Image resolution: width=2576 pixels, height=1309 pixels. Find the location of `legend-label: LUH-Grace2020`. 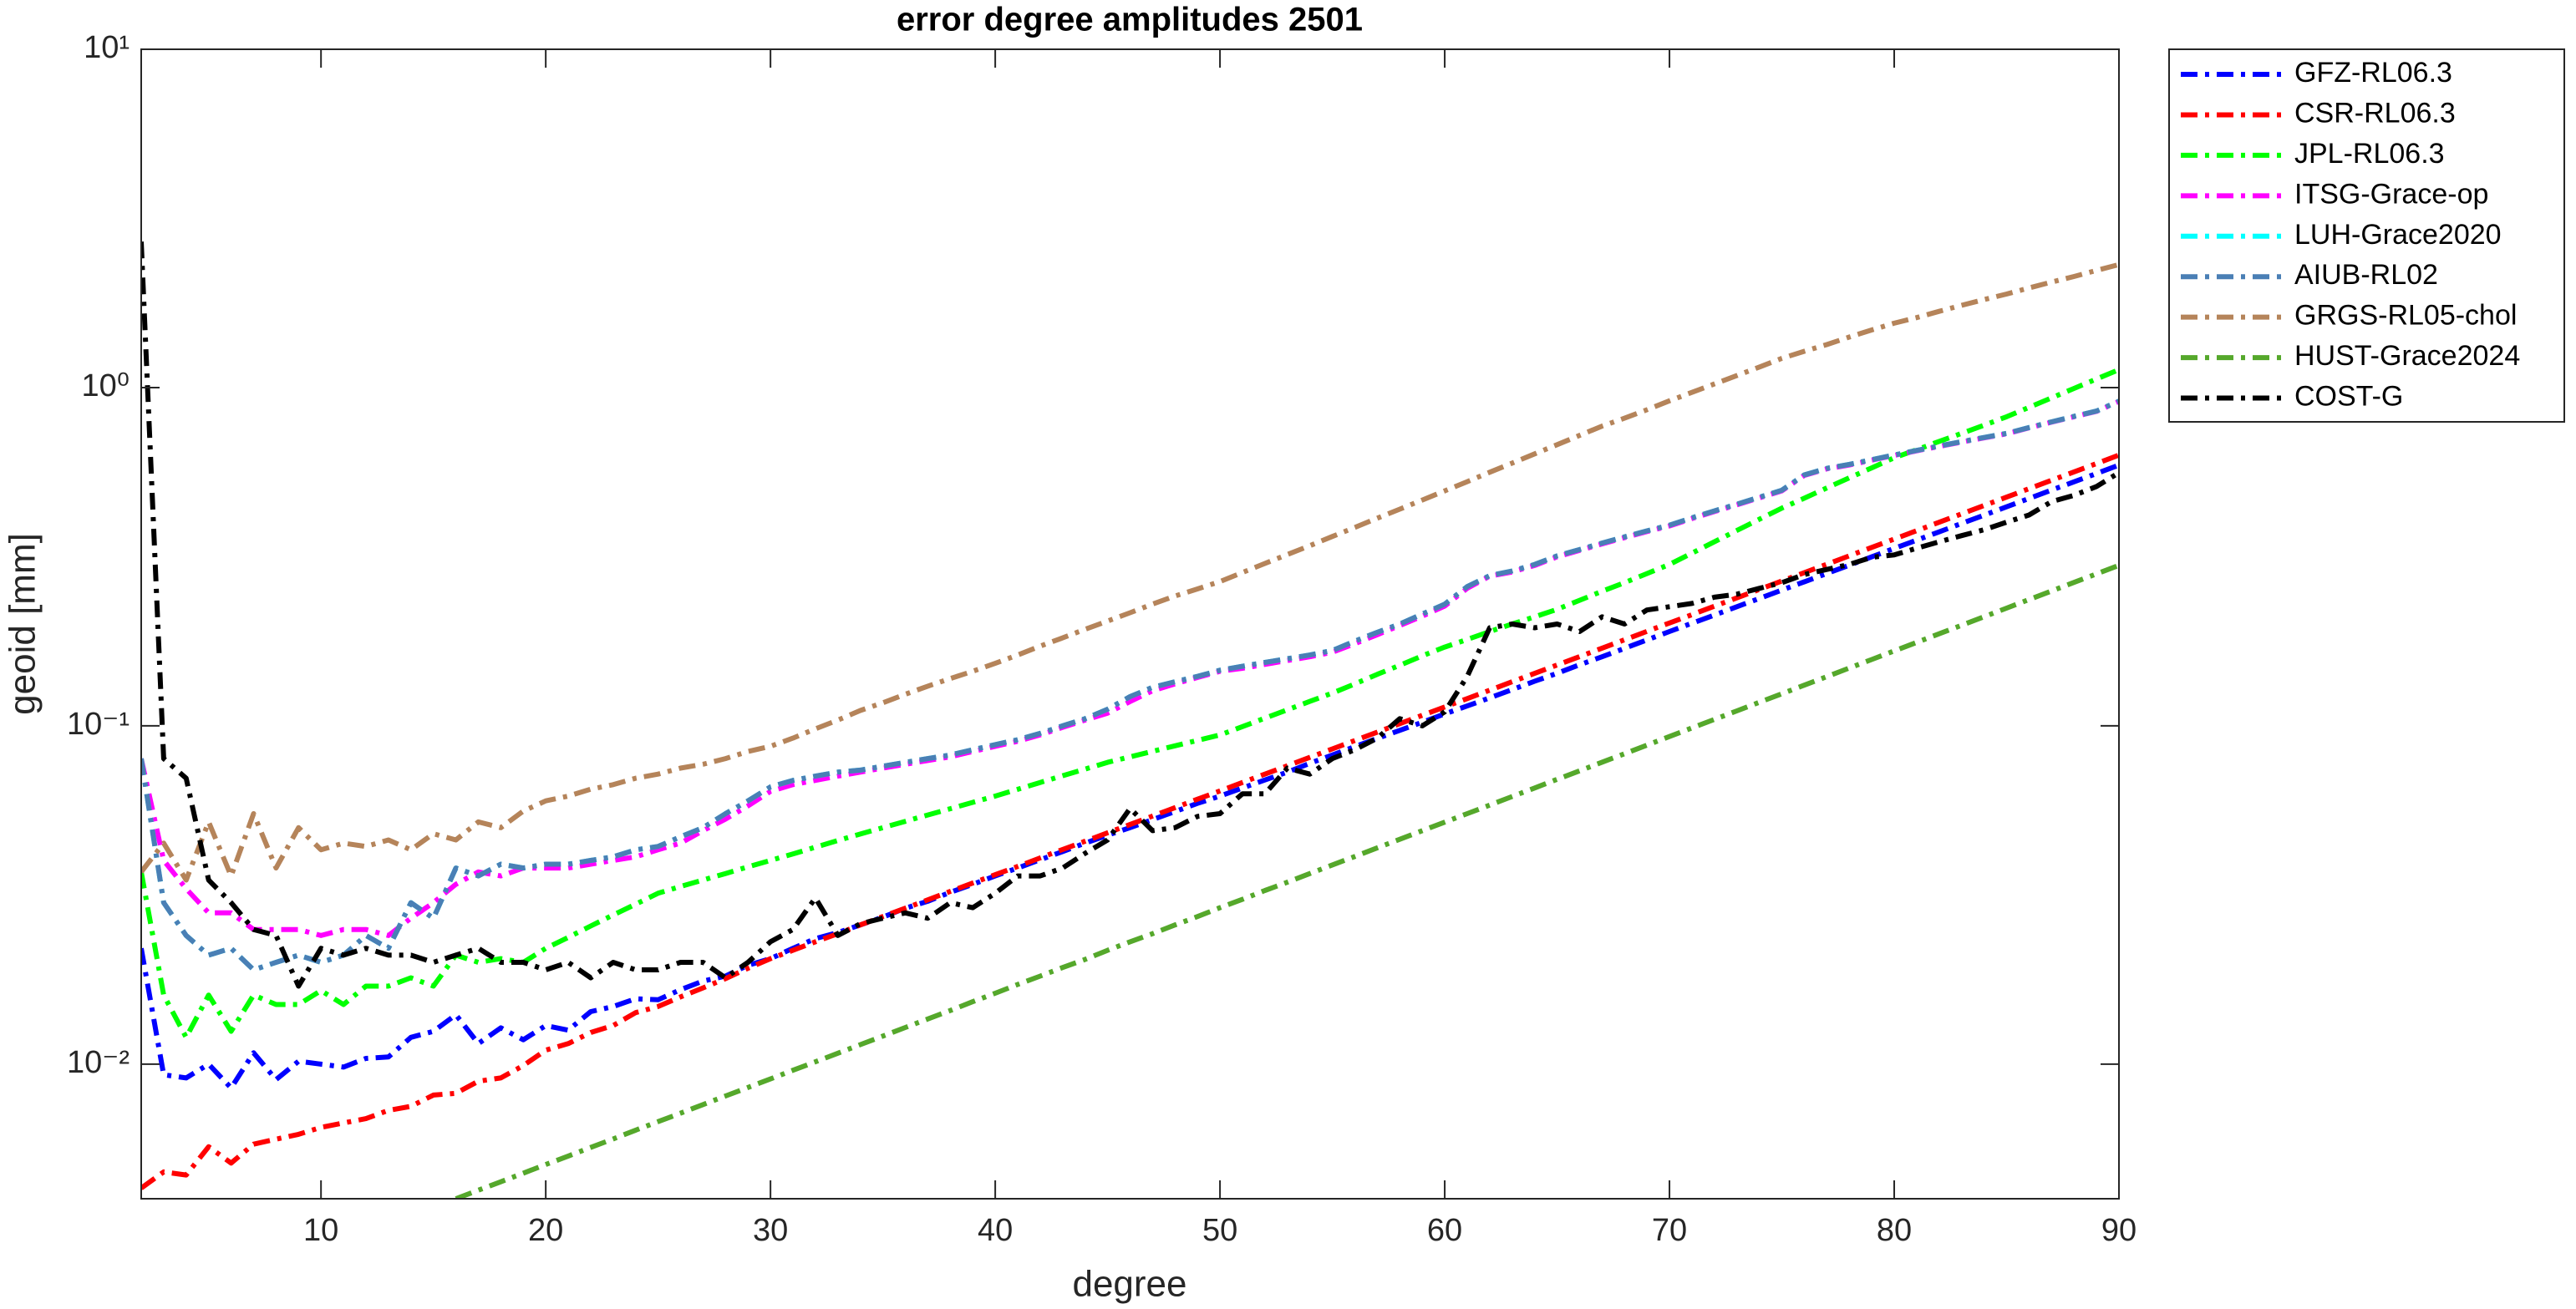

legend-label: LUH-Grace2020 is located at coordinates (2398, 235).